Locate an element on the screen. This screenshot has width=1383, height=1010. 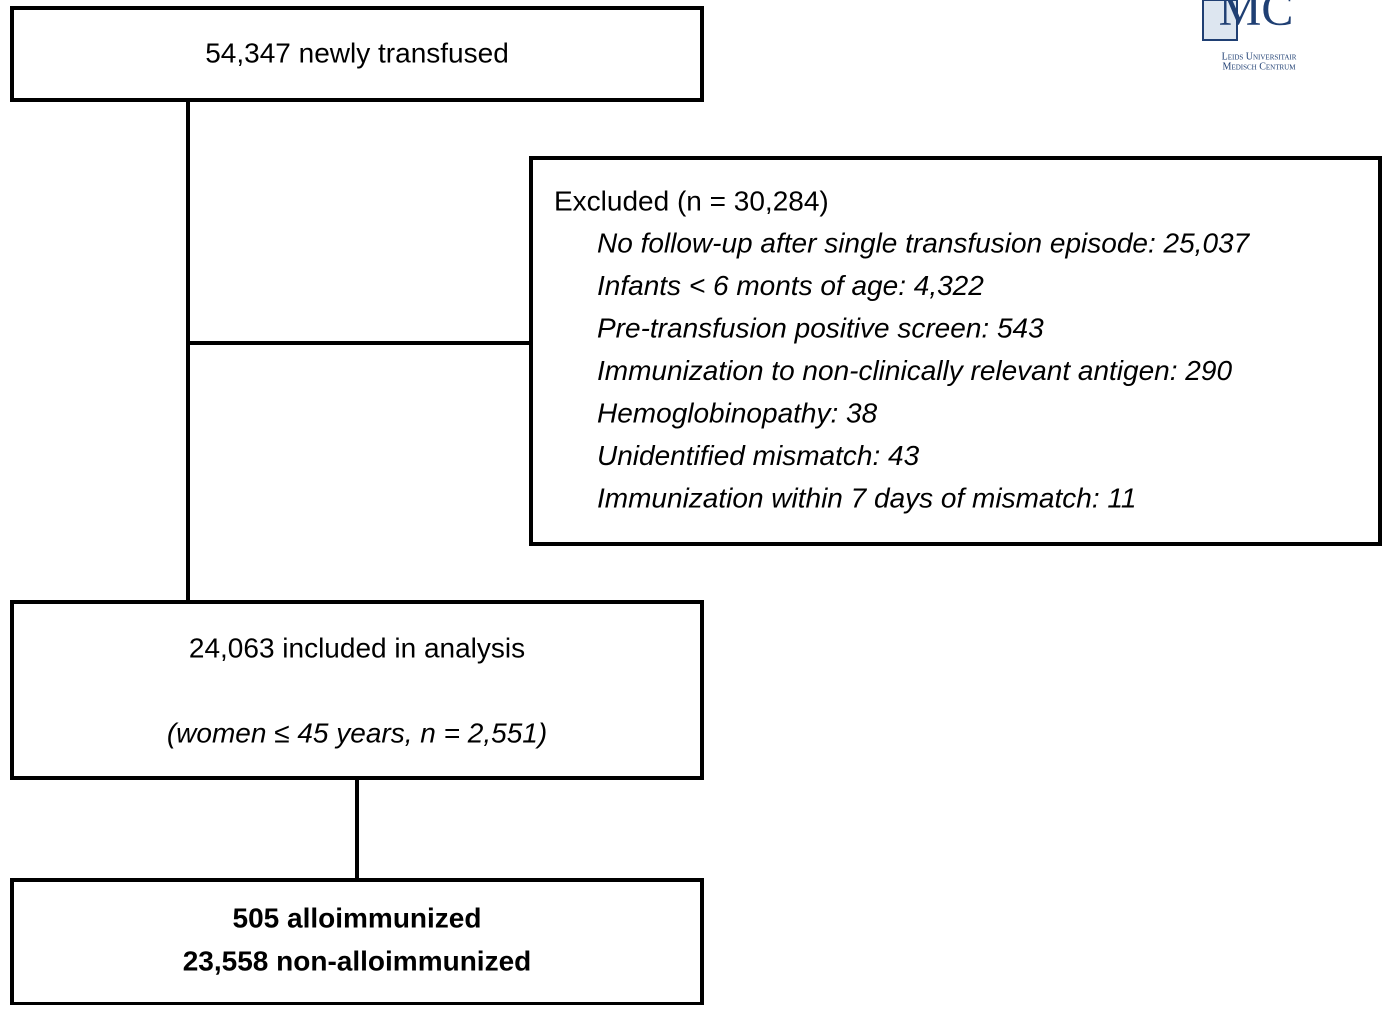
excluded-title: Excluded (n = 30,284) is located at coordinates (691, 200).